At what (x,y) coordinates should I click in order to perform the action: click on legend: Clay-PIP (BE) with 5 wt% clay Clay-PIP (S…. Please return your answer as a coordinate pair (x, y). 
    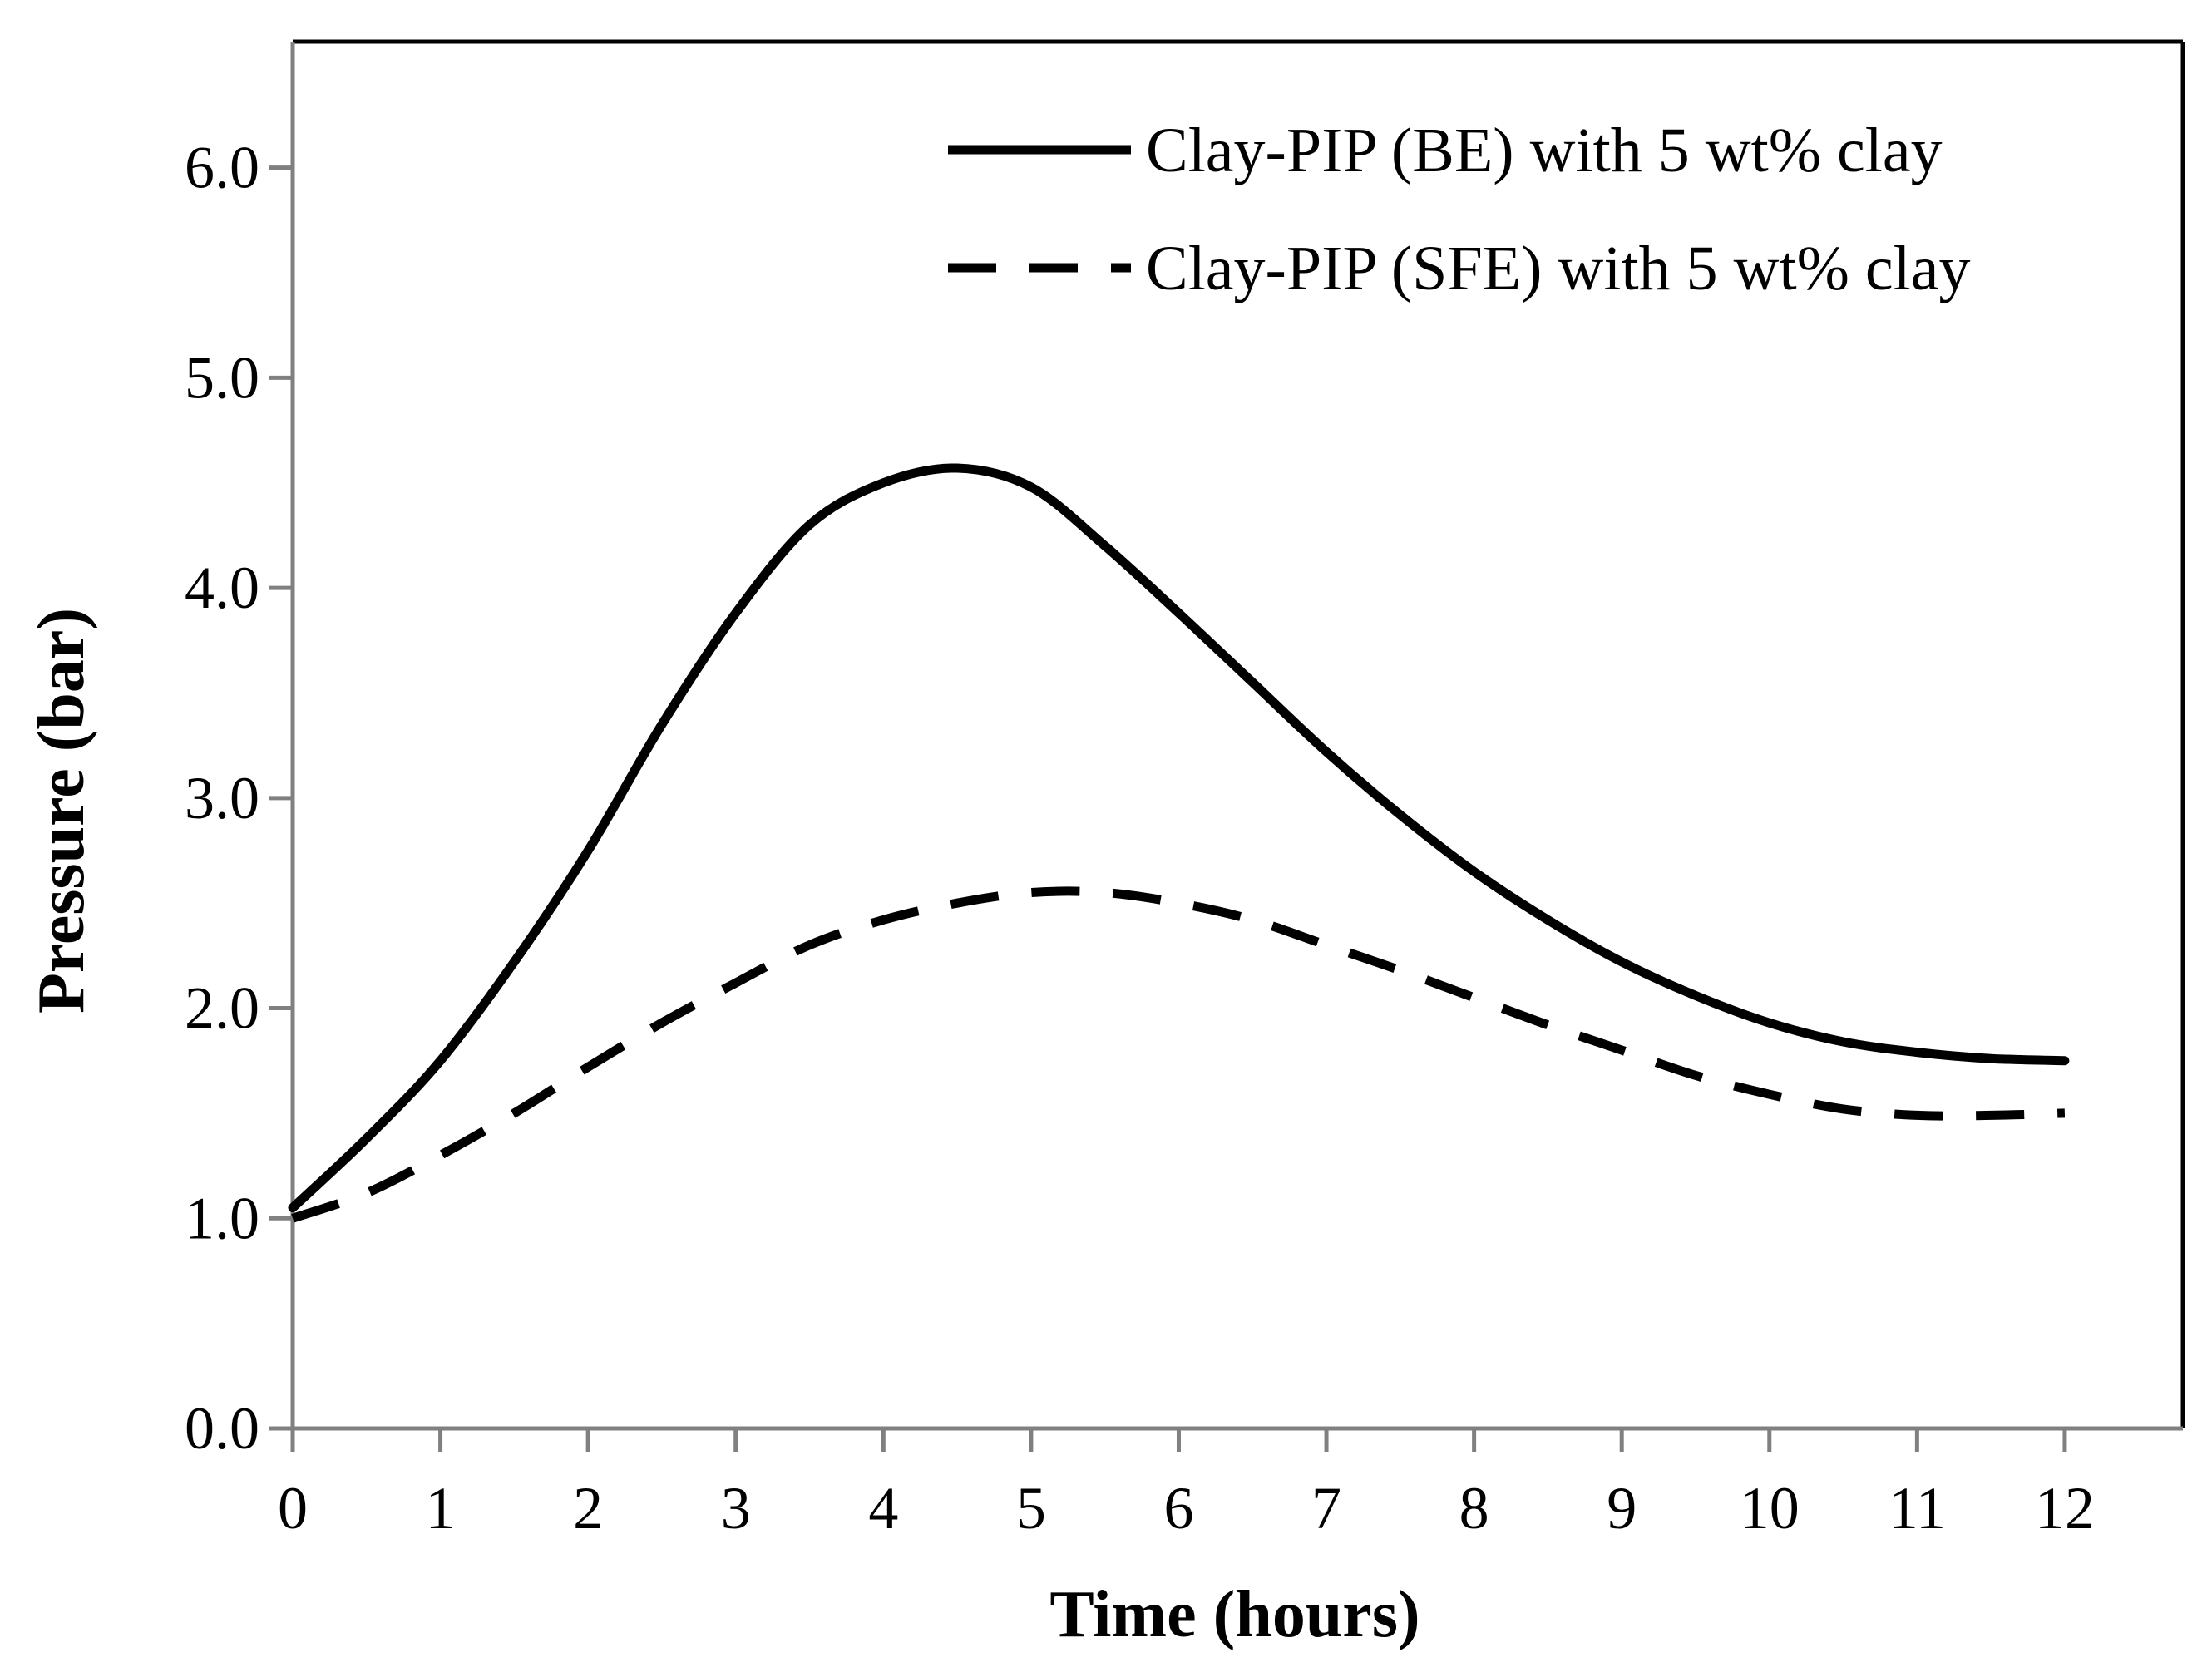
    Looking at the image, I should click on (1459, 209).